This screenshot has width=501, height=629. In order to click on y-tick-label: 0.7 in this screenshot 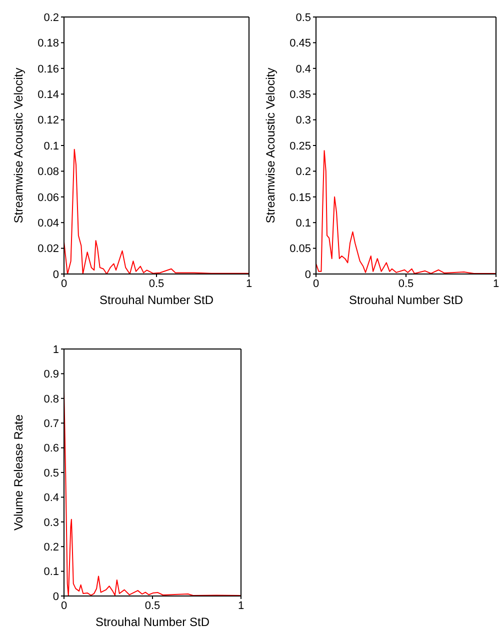, I will do `click(51, 424)`.